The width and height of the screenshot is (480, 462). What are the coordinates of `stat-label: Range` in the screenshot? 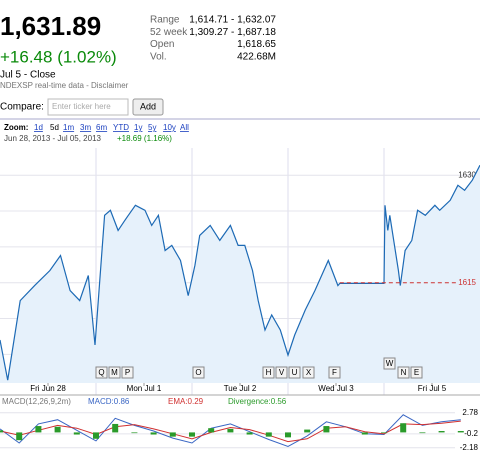 It's located at (165, 20).